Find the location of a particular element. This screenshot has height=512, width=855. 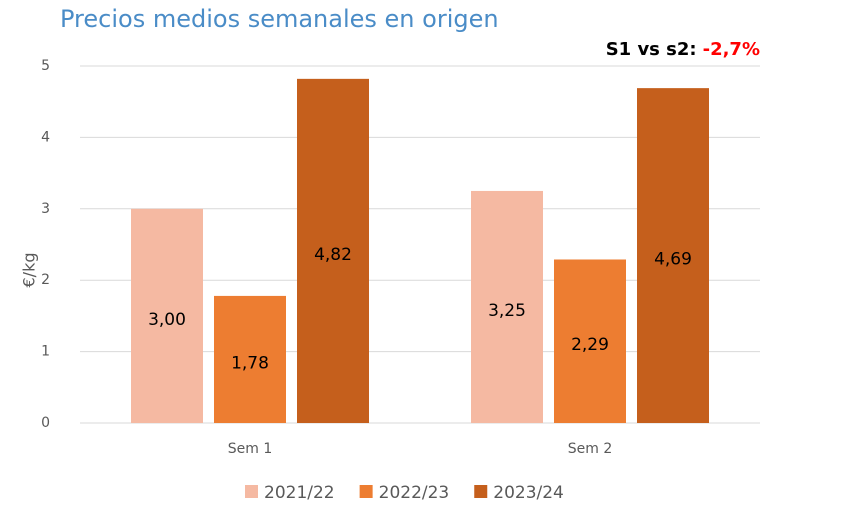

y-tick-label: 1 is located at coordinates (45, 352).